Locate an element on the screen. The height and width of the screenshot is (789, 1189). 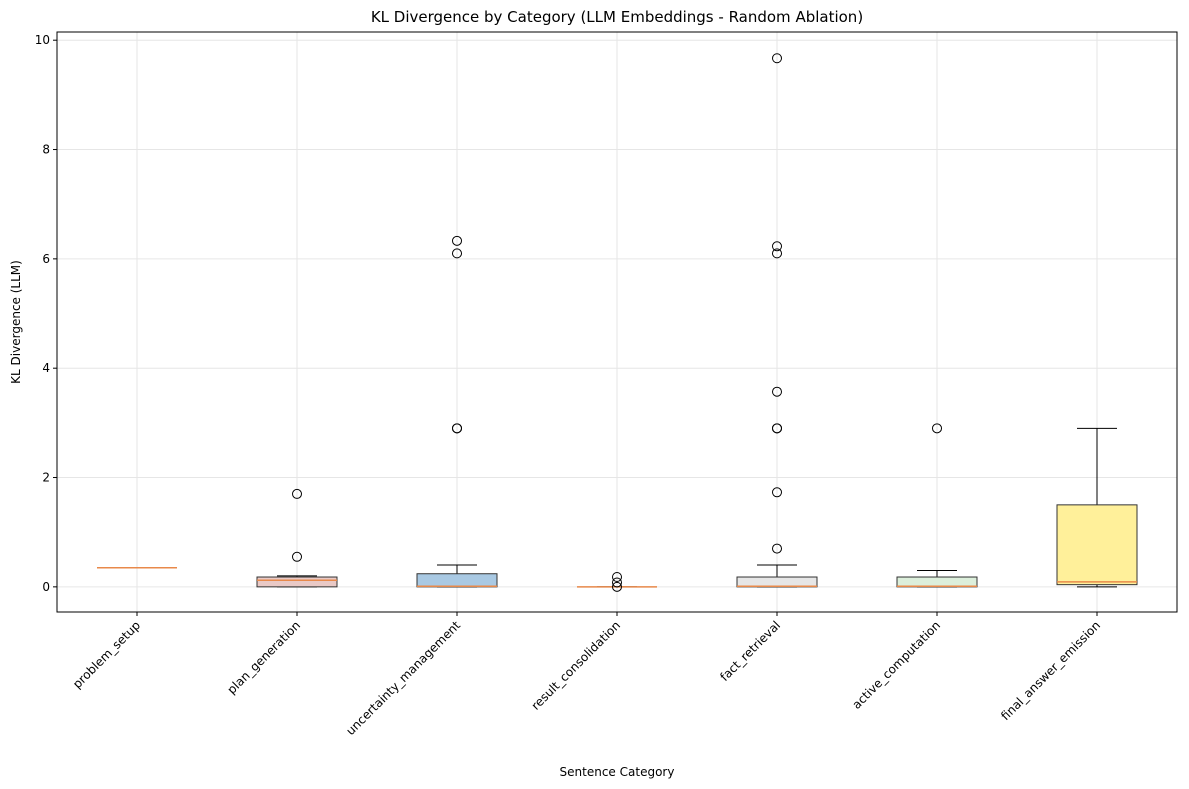
y-axis-label: KL Divergence (LLM) is located at coordinates (16, 322).